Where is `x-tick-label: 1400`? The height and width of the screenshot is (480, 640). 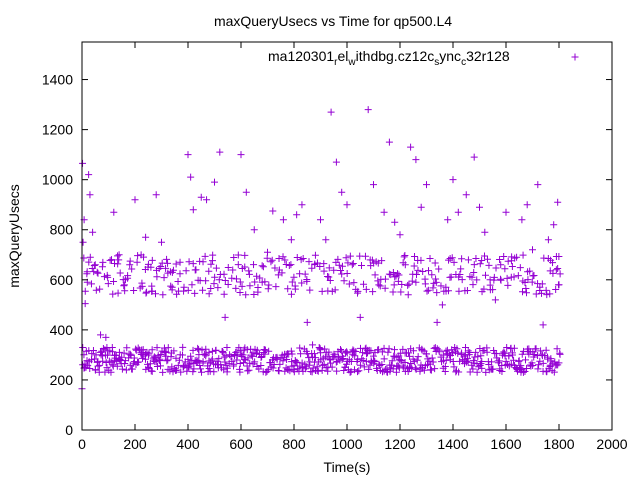 x-tick-label: 1400 is located at coordinates (452, 444).